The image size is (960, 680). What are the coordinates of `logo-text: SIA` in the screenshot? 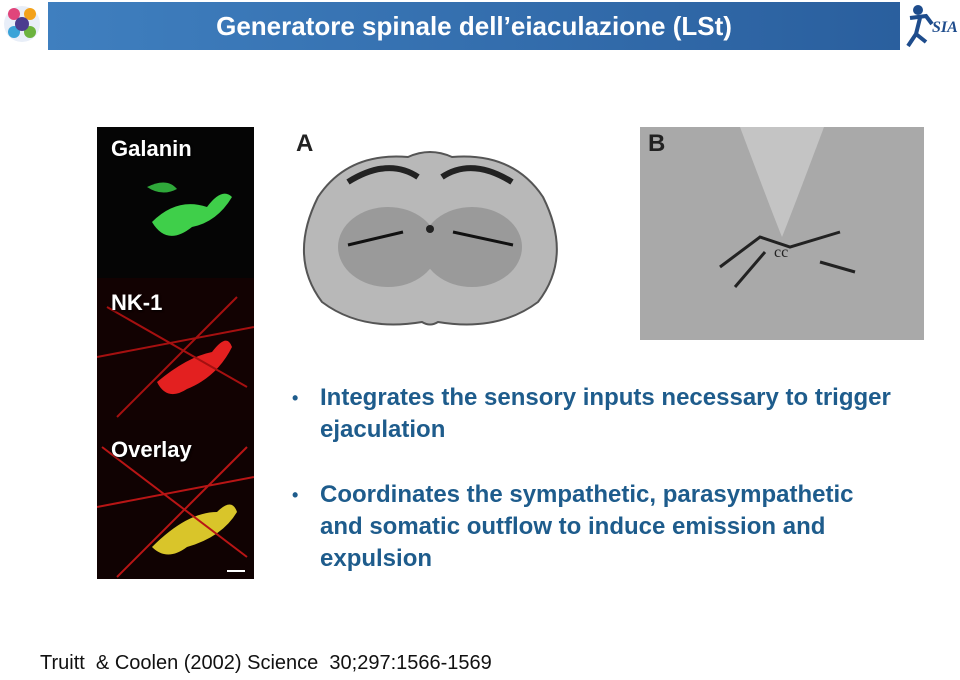 It's located at (945, 27).